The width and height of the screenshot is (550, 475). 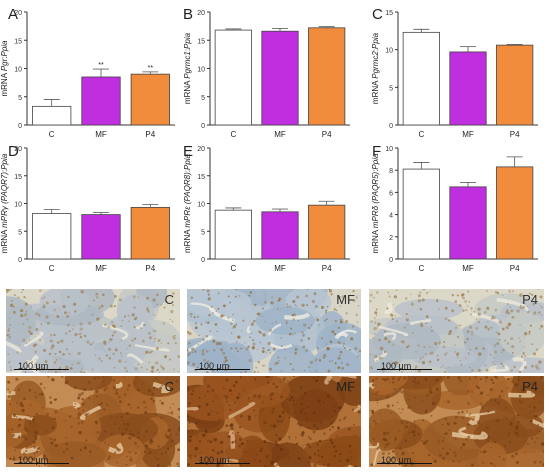 I want to click on micrograph-l: P4 100 μm, so click(x=456, y=421).